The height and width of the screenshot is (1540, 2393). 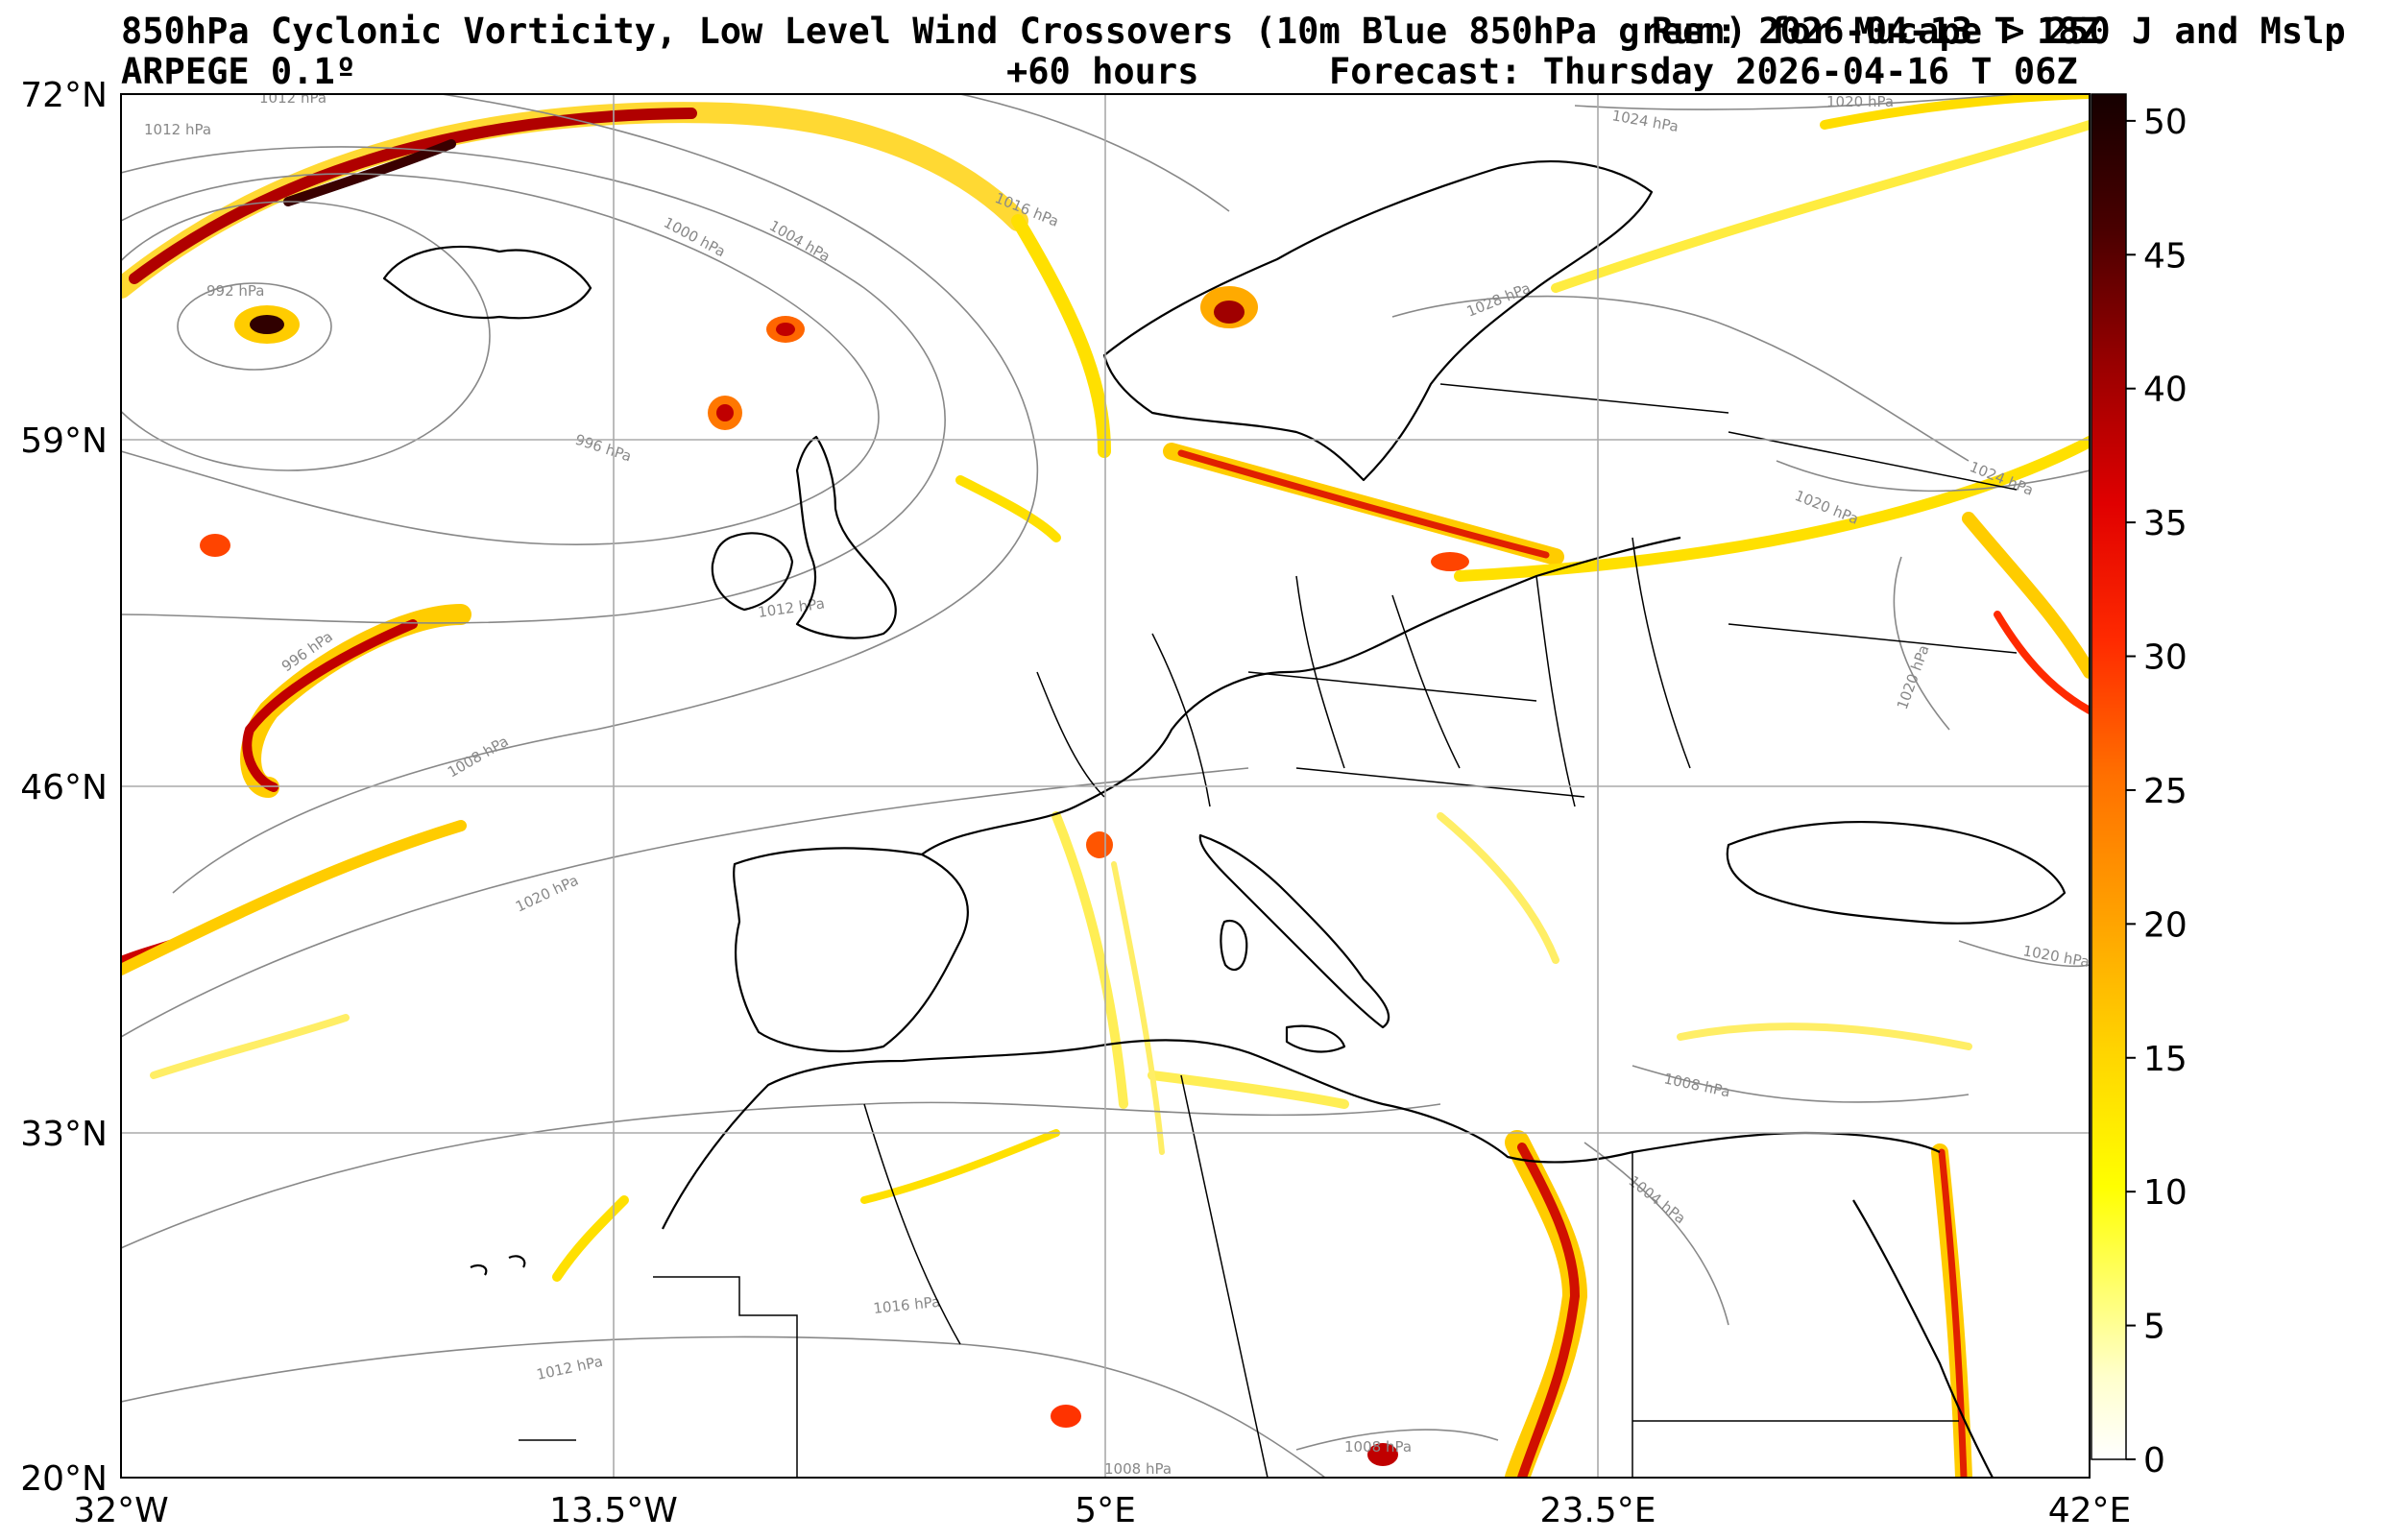 I want to click on italy-outline, so click(x=1294, y=931).